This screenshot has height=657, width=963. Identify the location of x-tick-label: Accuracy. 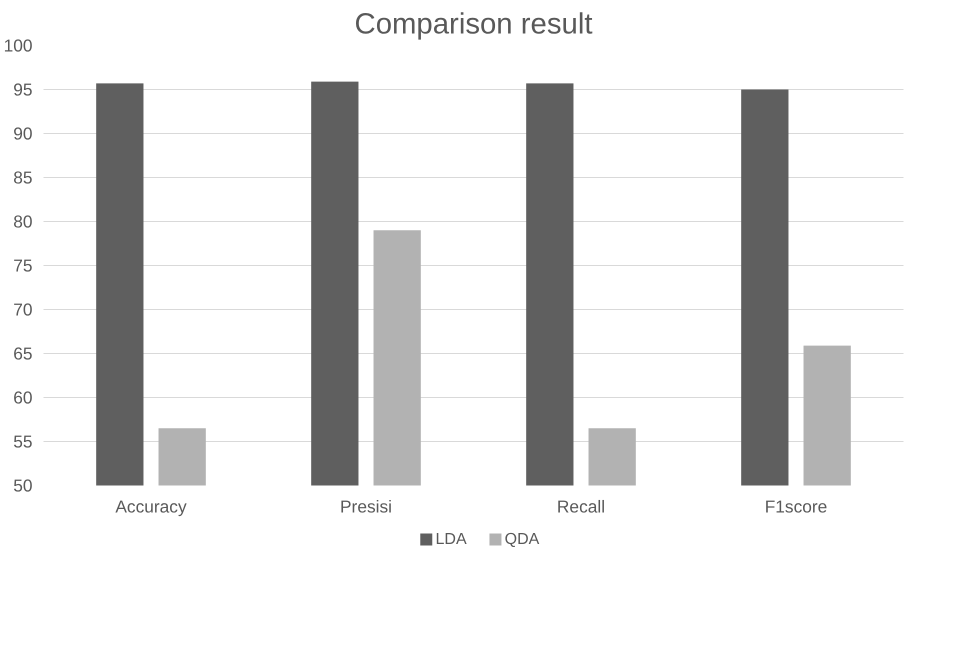
(151, 506).